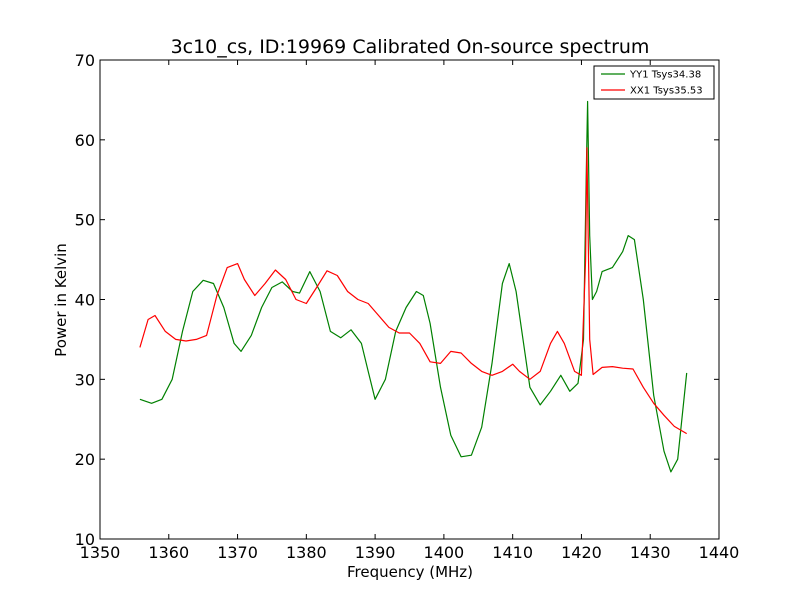  What do you see at coordinates (719, 552) in the screenshot?
I see `x-tick-label: 1440` at bounding box center [719, 552].